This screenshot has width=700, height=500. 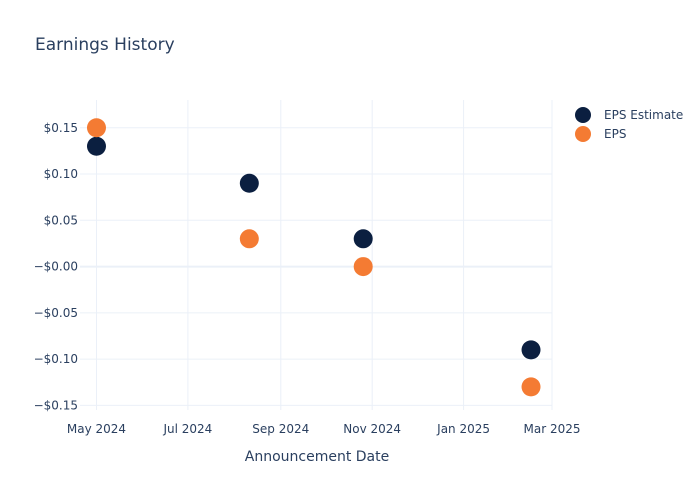 I want to click on y-tick-label: −$0.00, so click(x=56, y=267).